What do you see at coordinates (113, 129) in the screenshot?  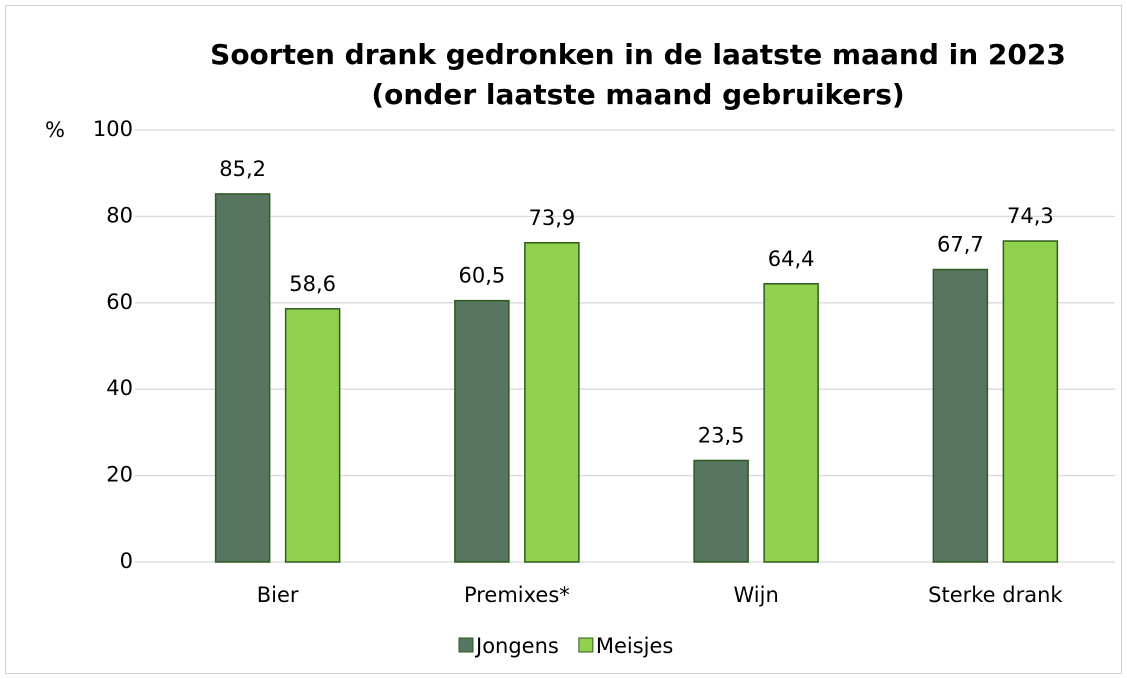 I see `y-tick-label: 100` at bounding box center [113, 129].